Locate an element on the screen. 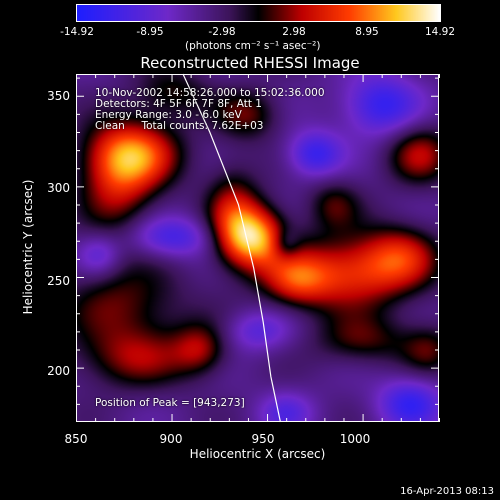  colorbar-tick: -14.92 is located at coordinates (77, 32).